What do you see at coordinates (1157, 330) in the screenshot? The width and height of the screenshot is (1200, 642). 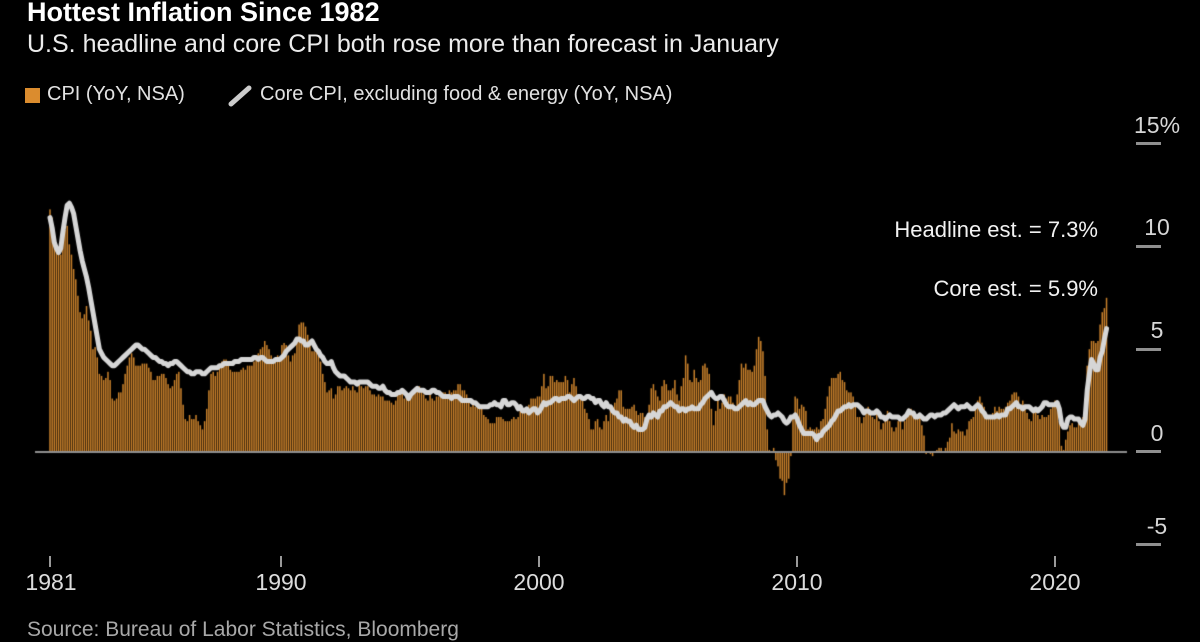 I see `y-axis-label-5: 5` at bounding box center [1157, 330].